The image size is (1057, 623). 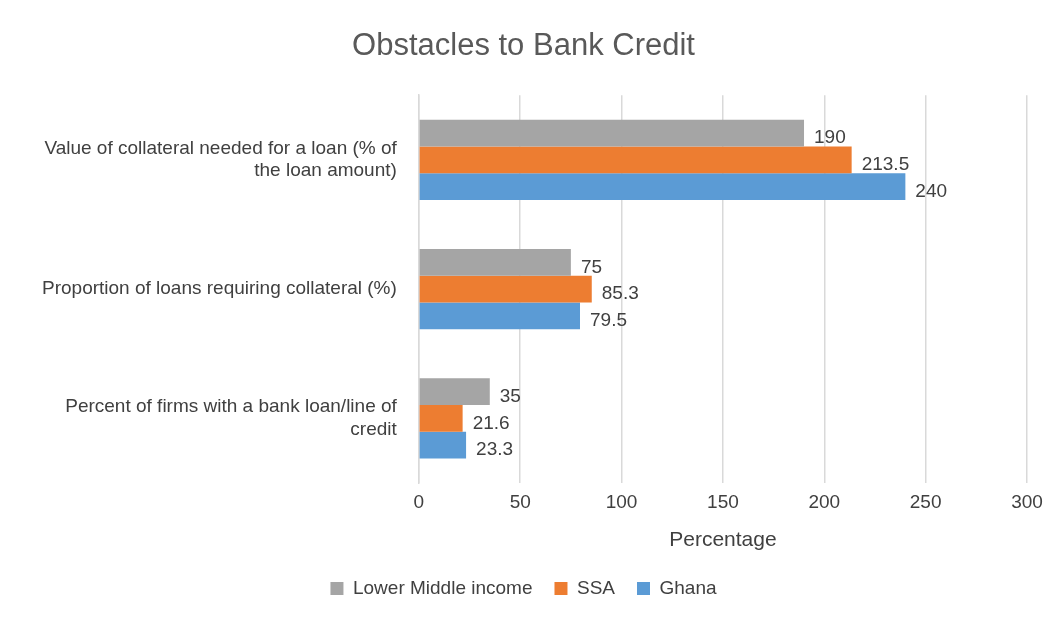 I want to click on legend-label: Ghana, so click(x=688, y=587).